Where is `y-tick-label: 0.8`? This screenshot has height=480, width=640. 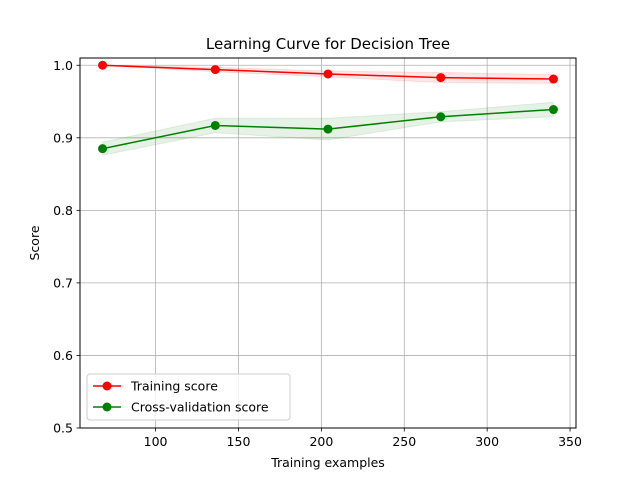
y-tick-label: 0.8 is located at coordinates (63, 210).